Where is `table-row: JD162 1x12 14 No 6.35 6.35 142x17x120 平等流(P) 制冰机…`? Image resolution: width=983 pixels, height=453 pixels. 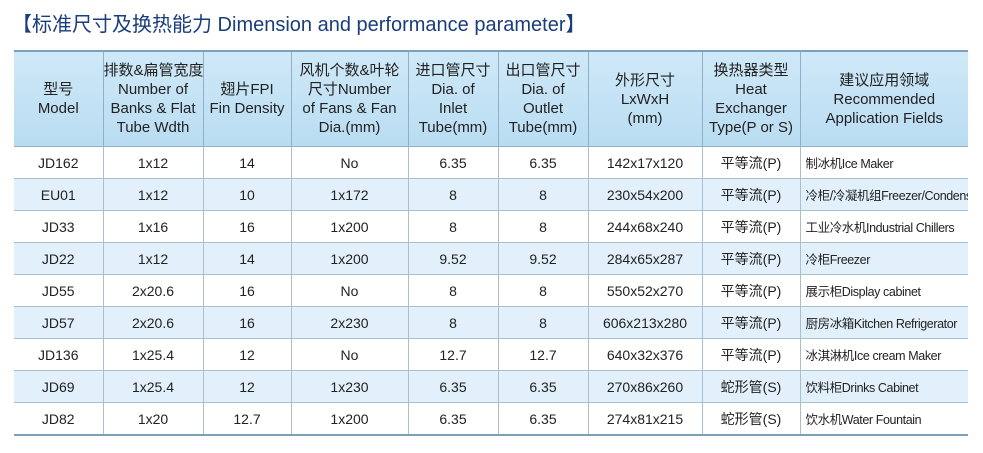 table-row: JD162 1x12 14 No 6.35 6.35 142x17x120 平等流(P) 制冰机… is located at coordinates (491, 162).